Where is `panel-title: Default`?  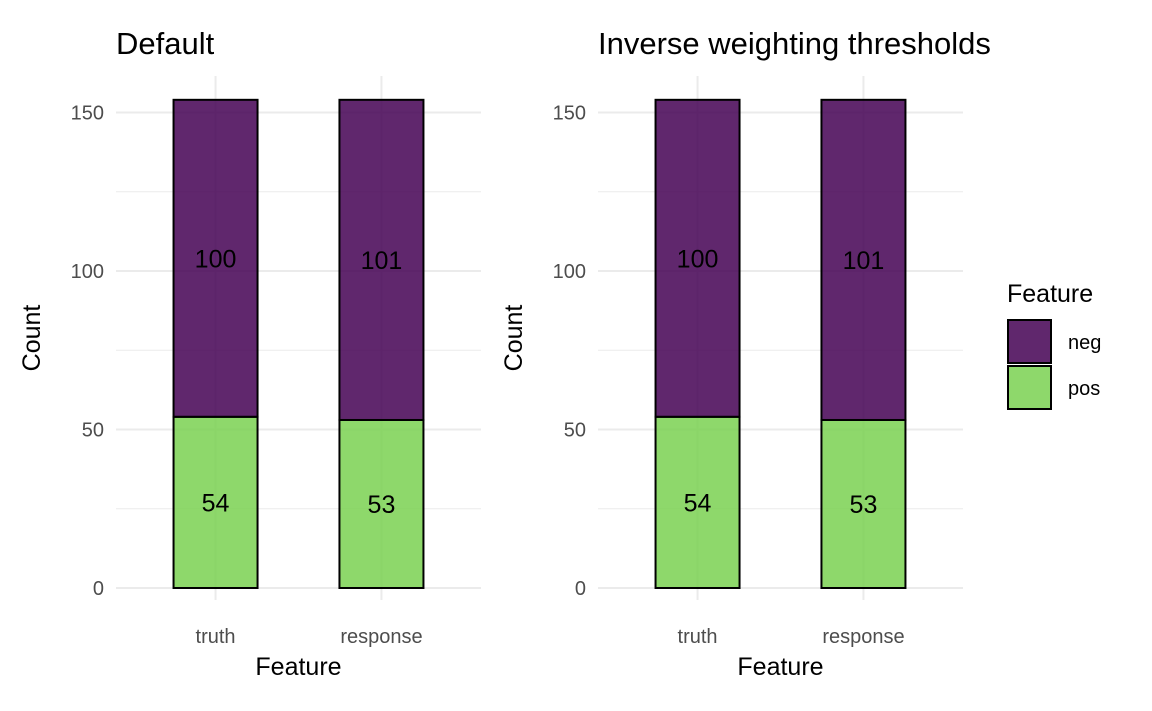 panel-title: Default is located at coordinates (165, 43).